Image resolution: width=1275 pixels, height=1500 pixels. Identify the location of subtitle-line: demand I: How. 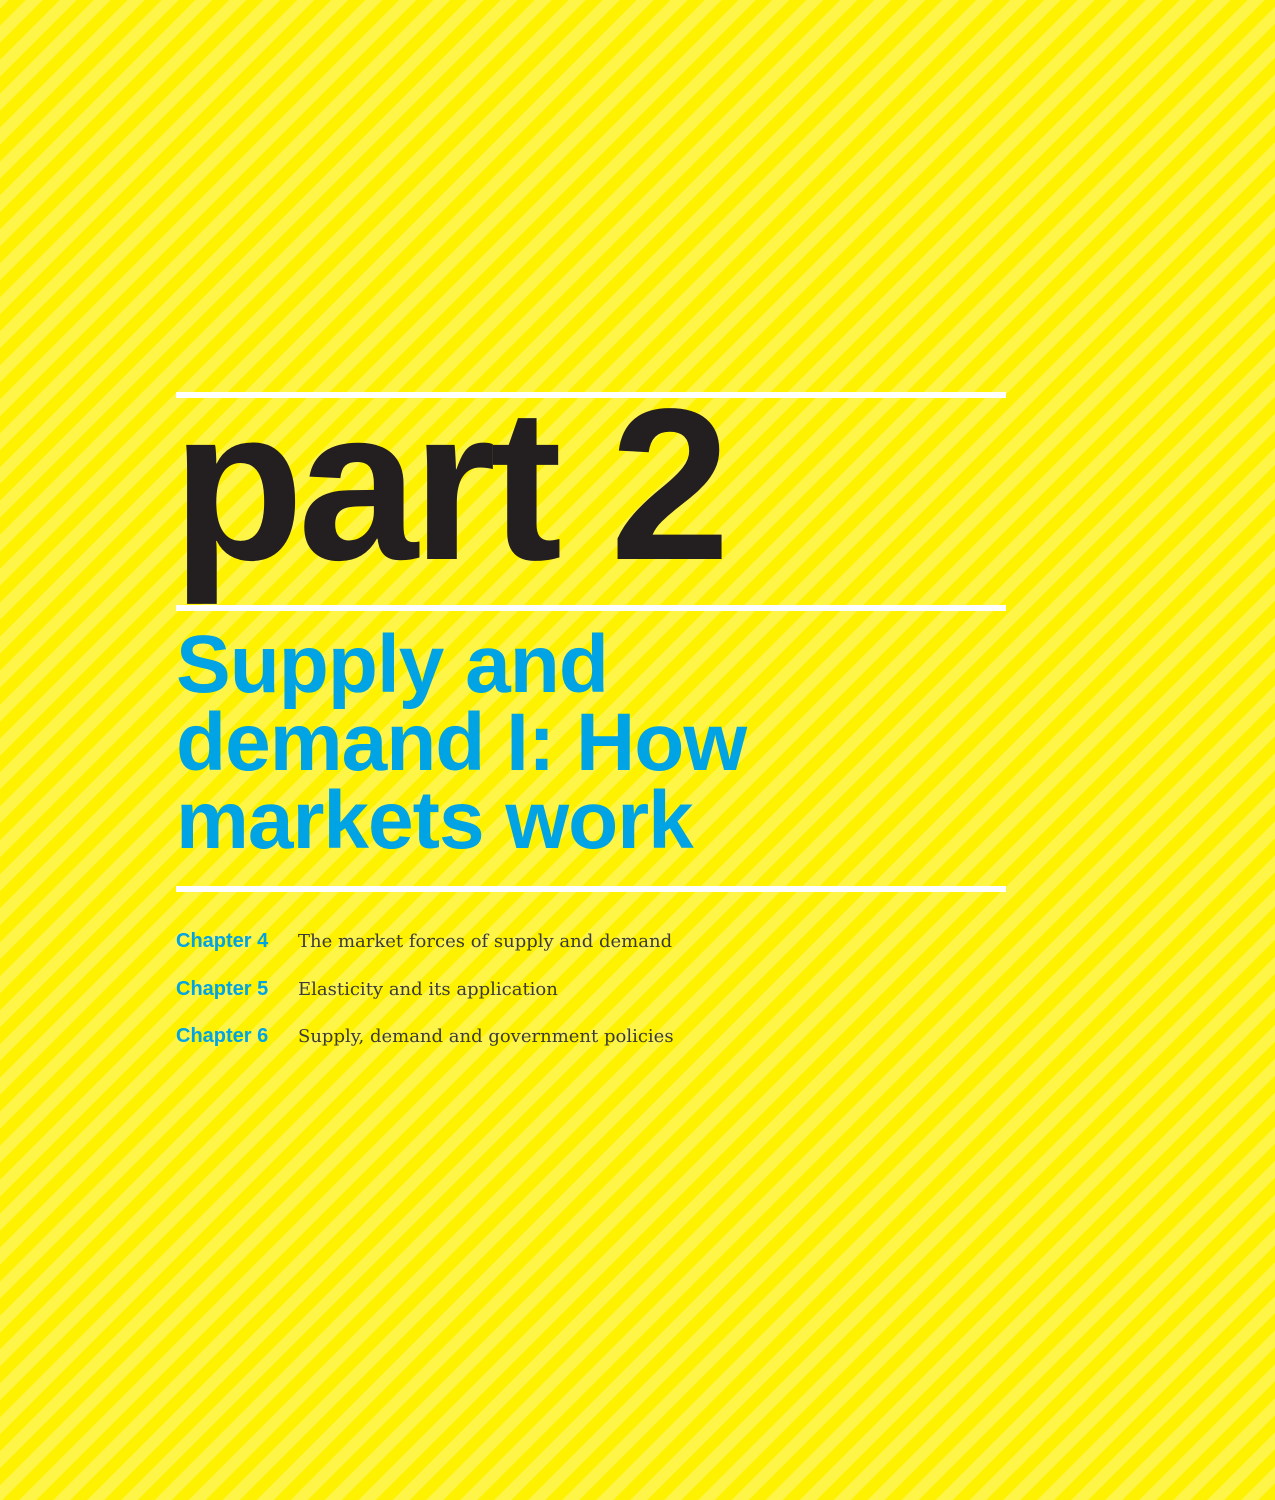
(461, 742).